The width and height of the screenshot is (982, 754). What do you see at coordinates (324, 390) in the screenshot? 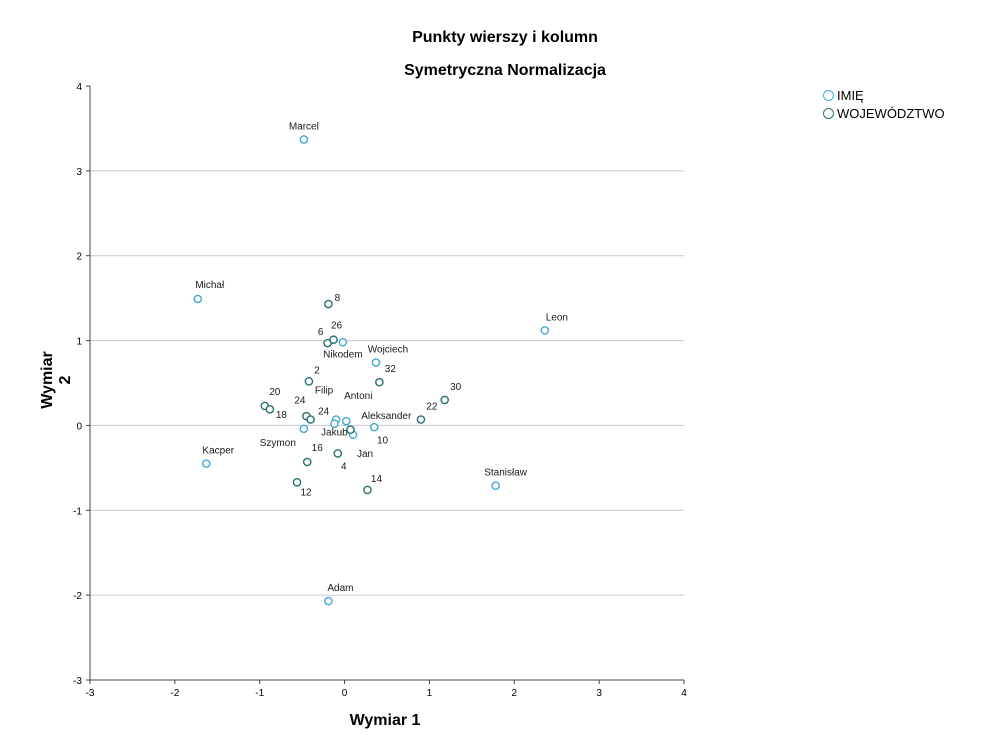
I see `point-label: Filip` at bounding box center [324, 390].